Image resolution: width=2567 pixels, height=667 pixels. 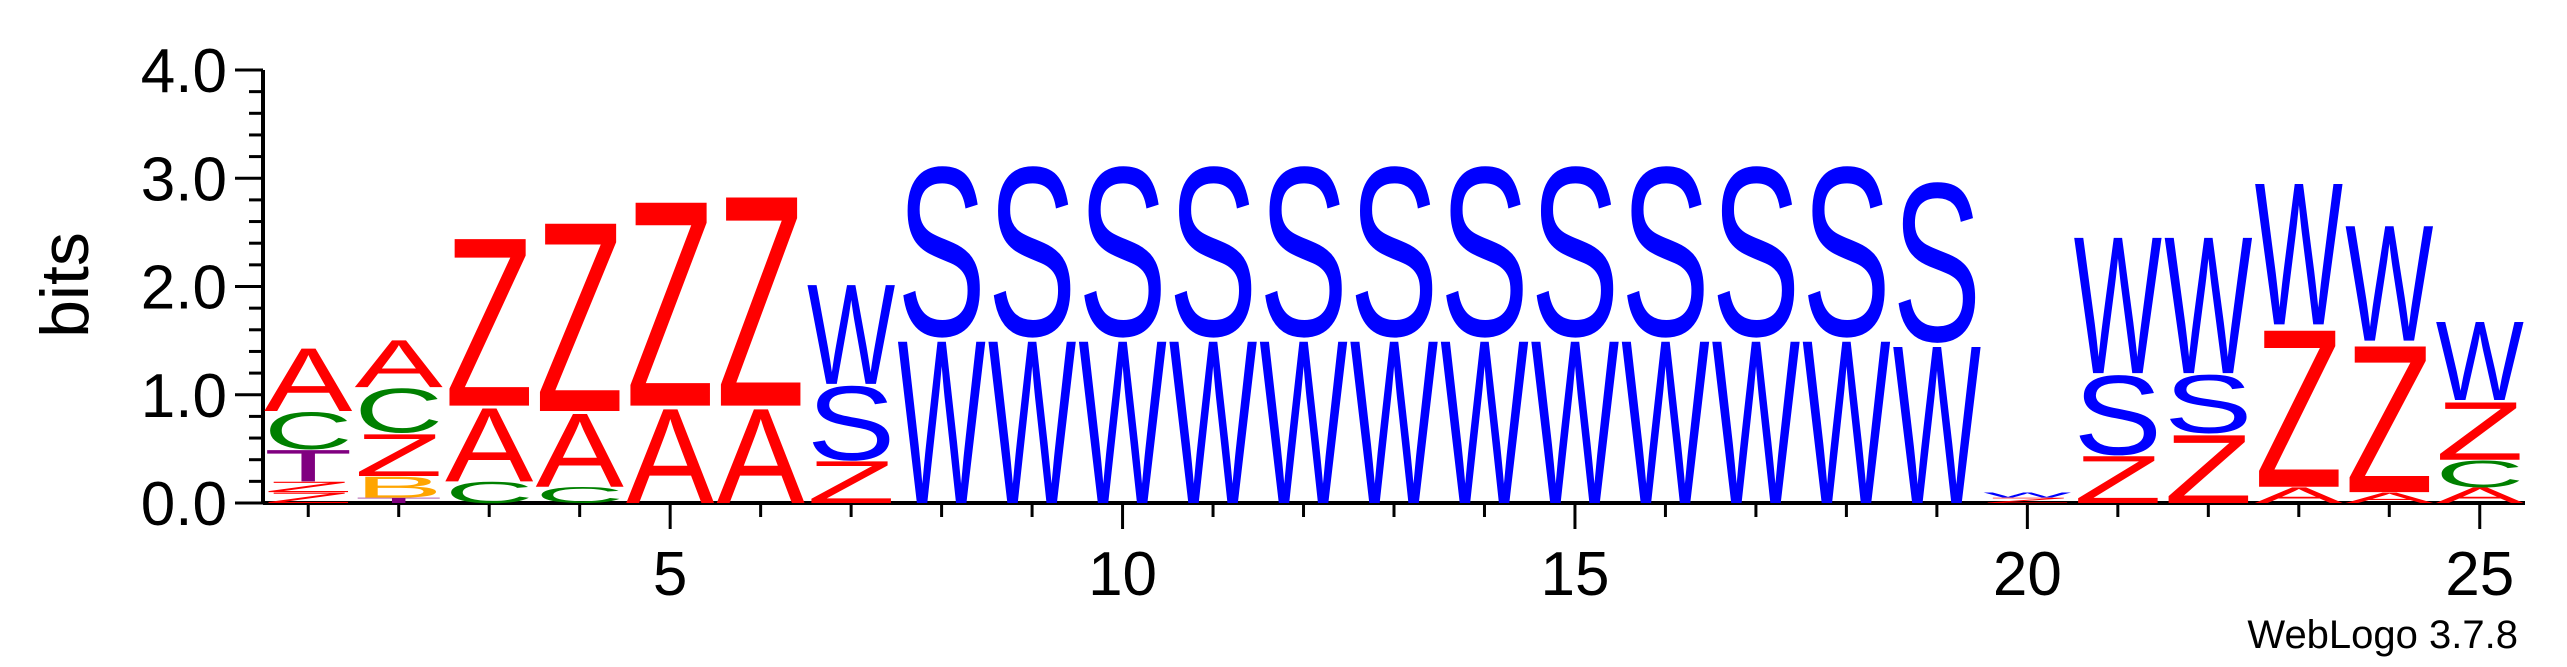 What do you see at coordinates (184, 504) in the screenshot?
I see `y-tick-label: 0.0` at bounding box center [184, 504].